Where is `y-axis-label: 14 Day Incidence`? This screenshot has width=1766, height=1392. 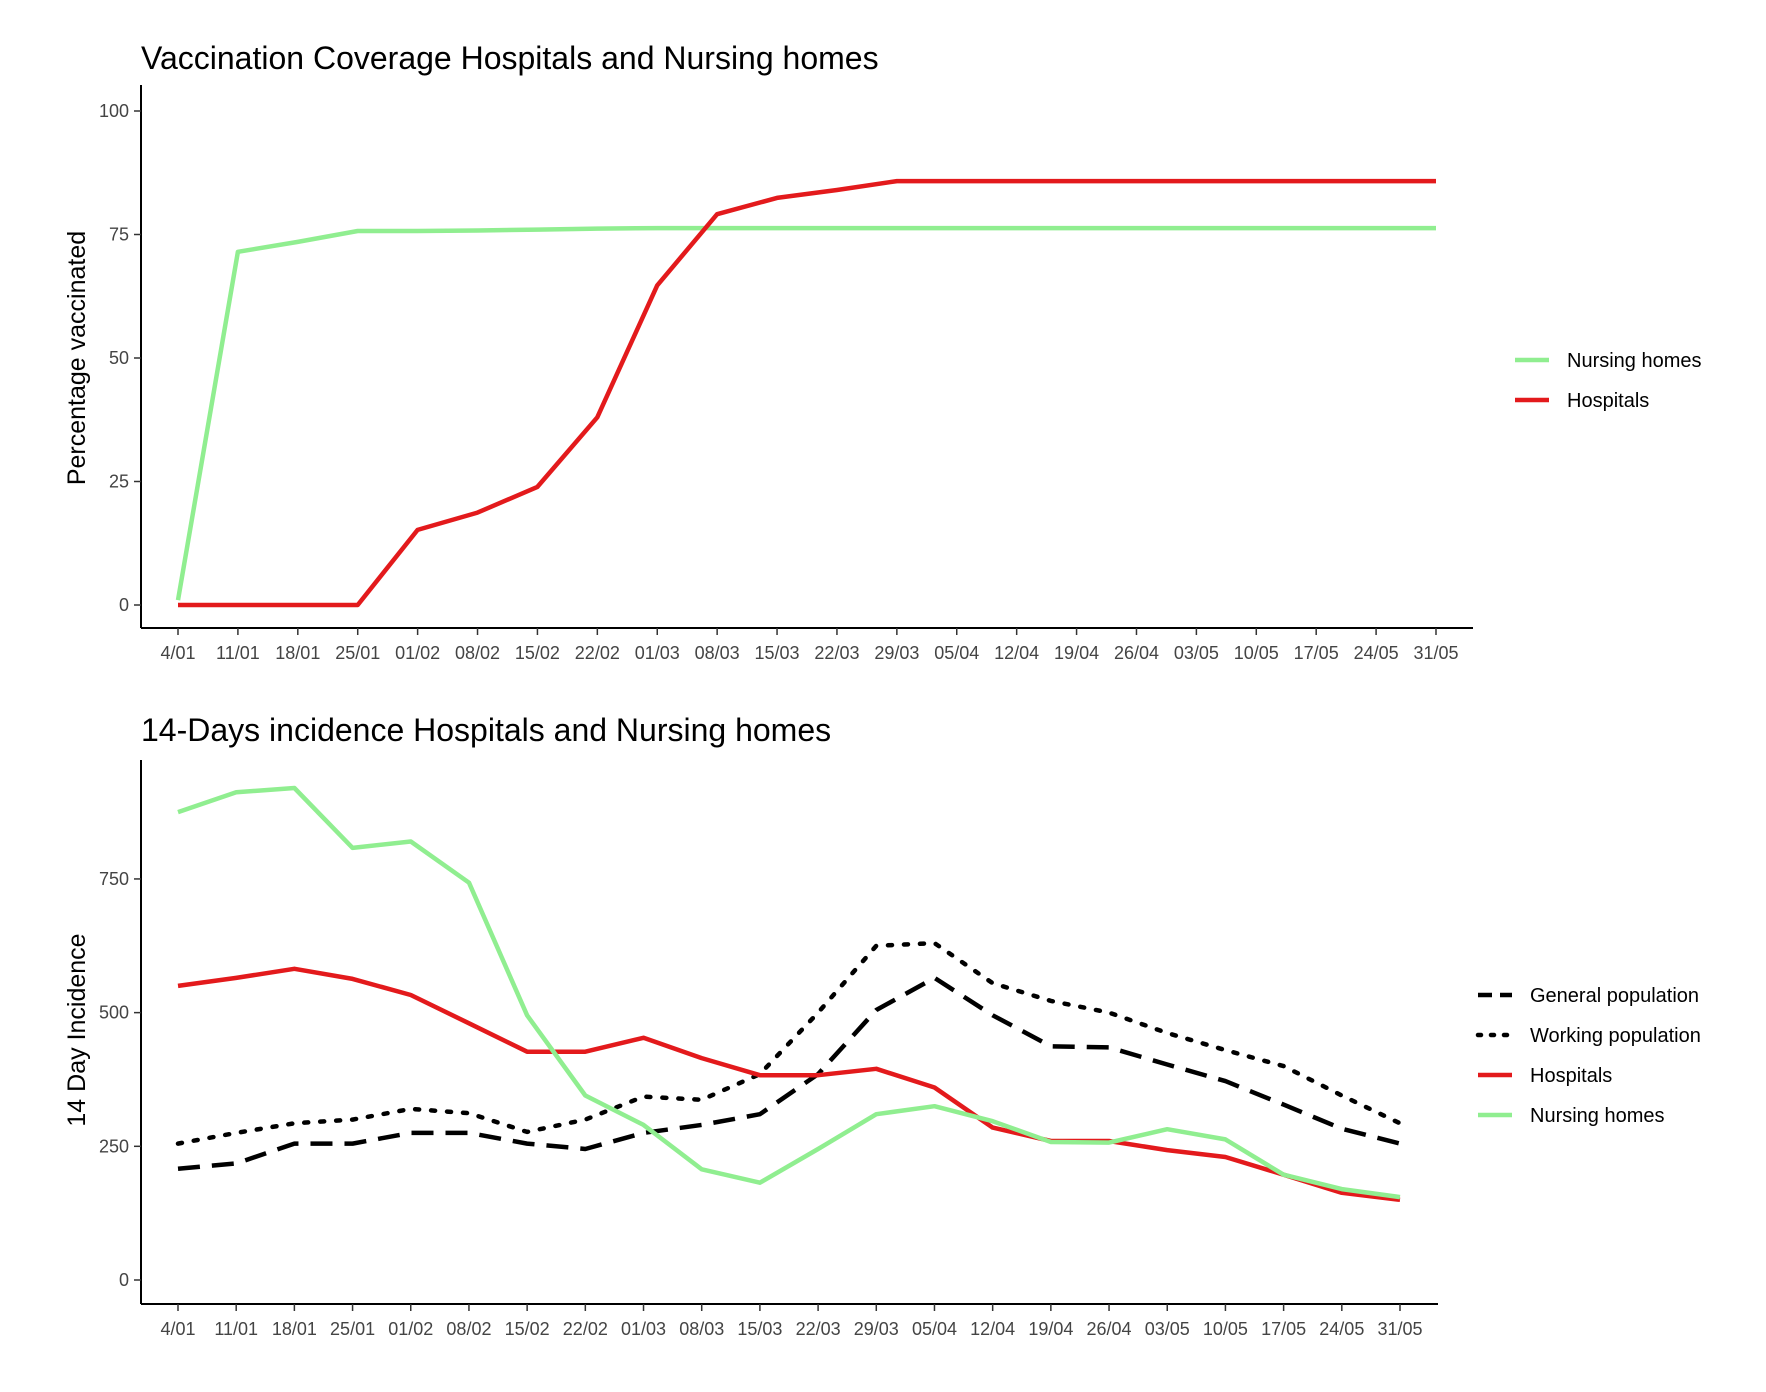
y-axis-label: 14 Day Incidence is located at coordinates (77, 1029).